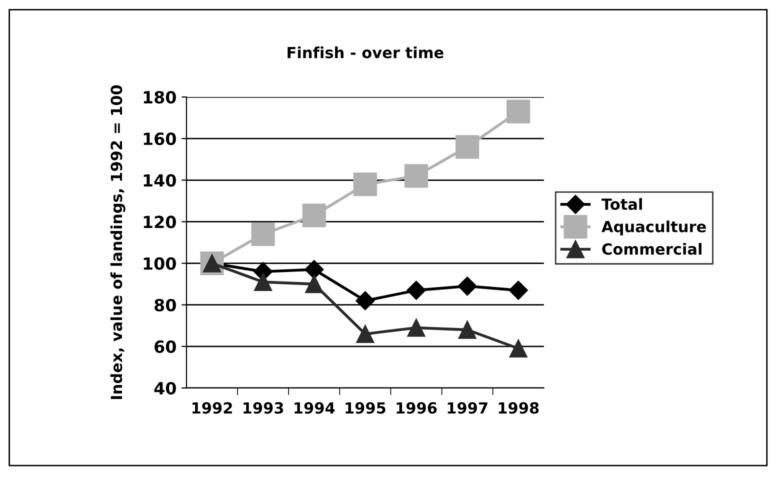 This screenshot has height=485, width=777. Describe the element at coordinates (652, 248) in the screenshot. I see `legend-label: Commercial` at that location.